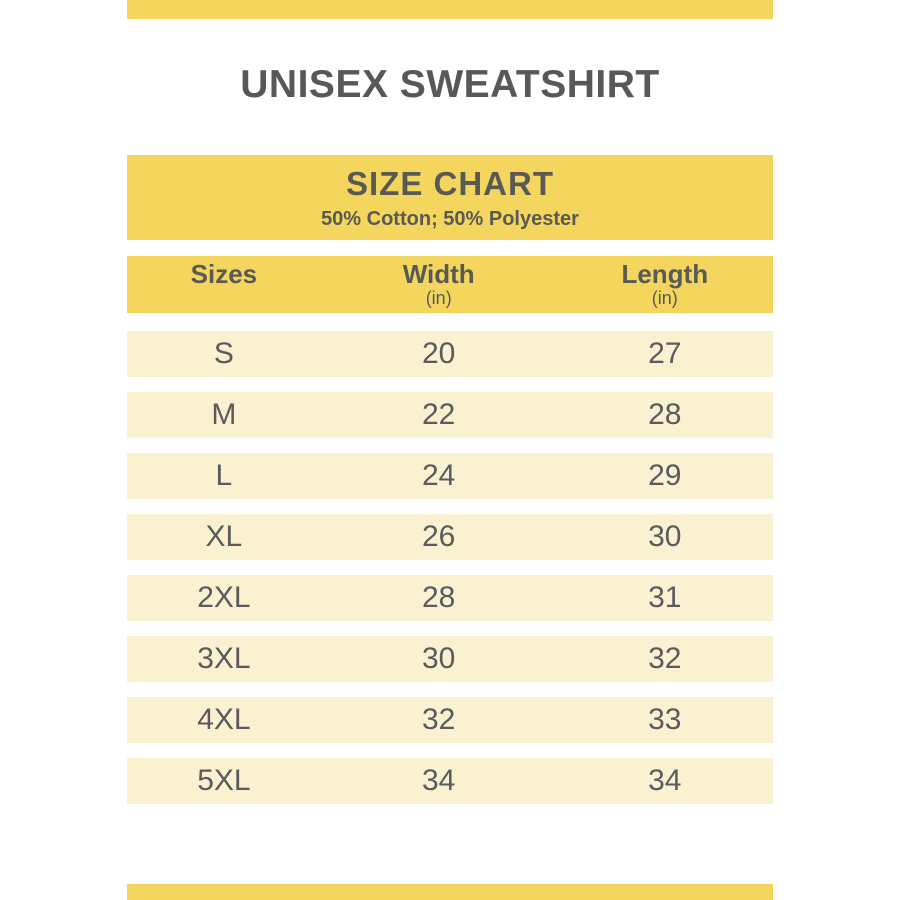  What do you see at coordinates (665, 353) in the screenshot?
I see `length-cell: 27` at bounding box center [665, 353].